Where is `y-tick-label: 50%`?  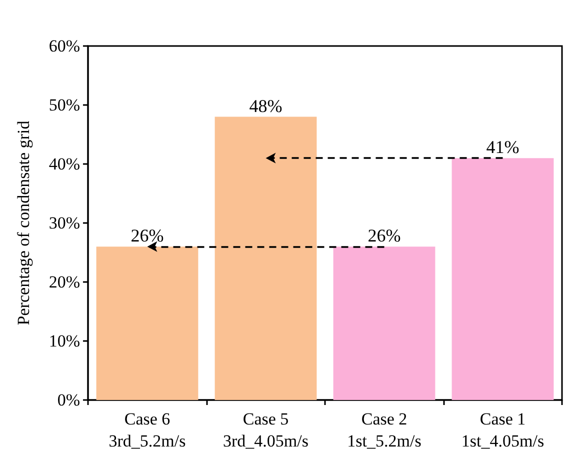 y-tick-label: 50% is located at coordinates (64, 105).